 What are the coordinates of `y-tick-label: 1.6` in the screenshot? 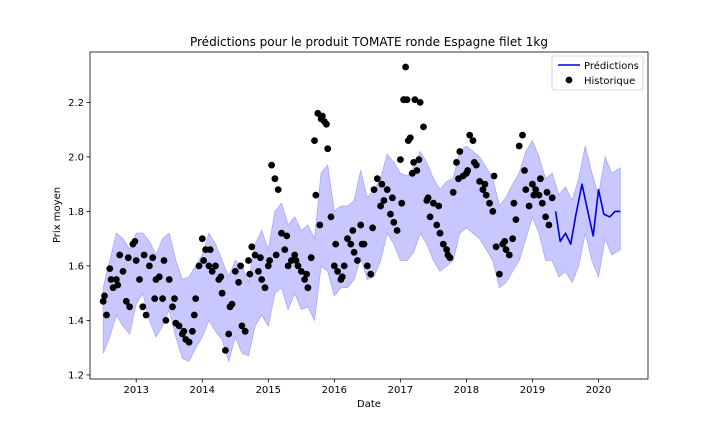 It's located at (76, 266).